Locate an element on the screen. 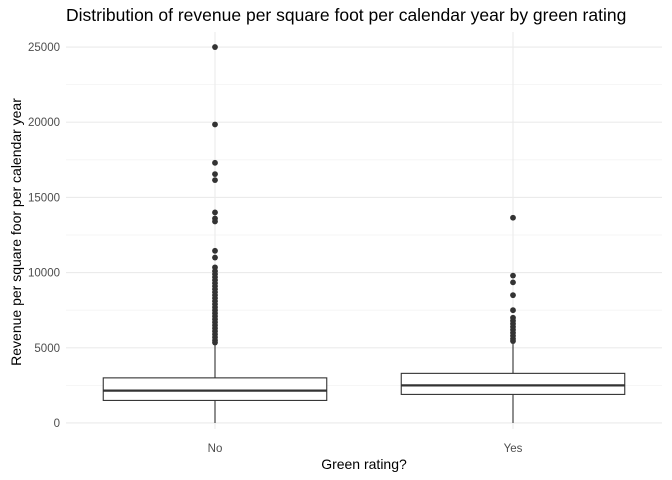  y-tick-label: 0 is located at coordinates (57, 424).